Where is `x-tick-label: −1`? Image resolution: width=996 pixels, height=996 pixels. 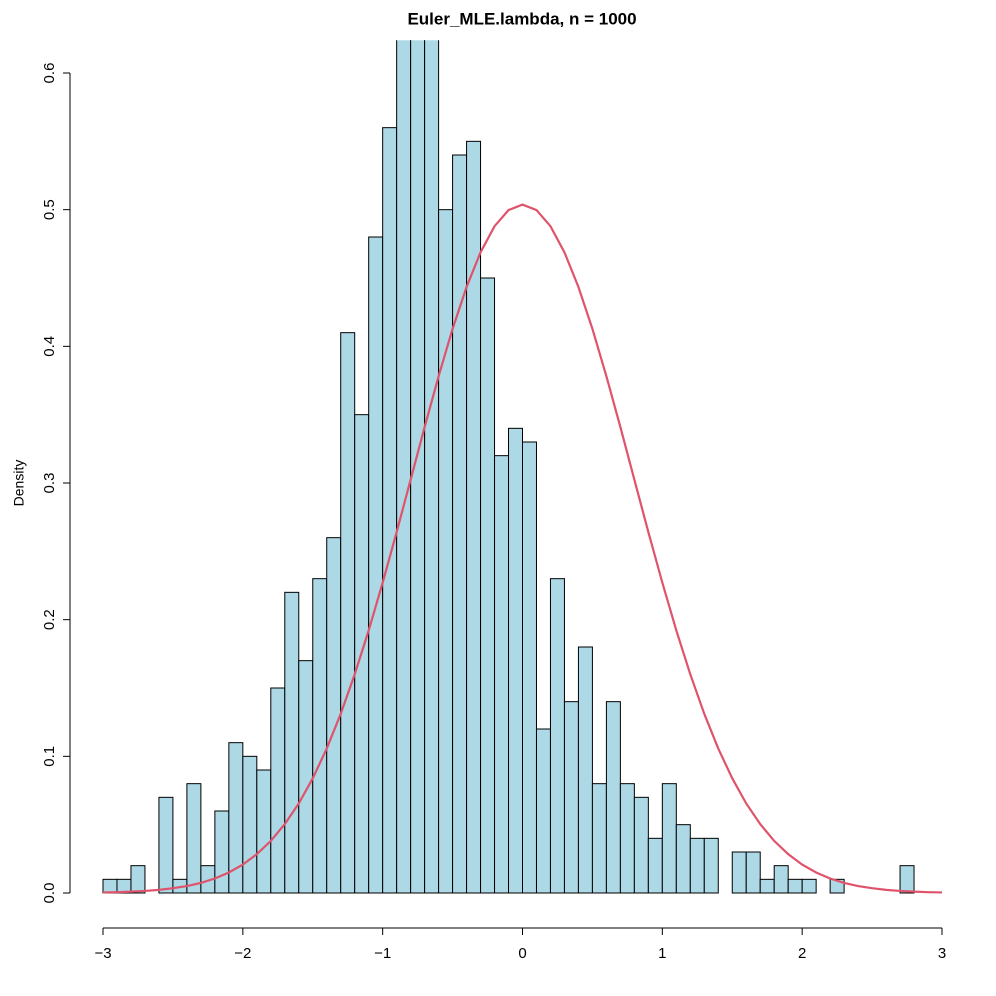 x-tick-label: −1 is located at coordinates (382, 953).